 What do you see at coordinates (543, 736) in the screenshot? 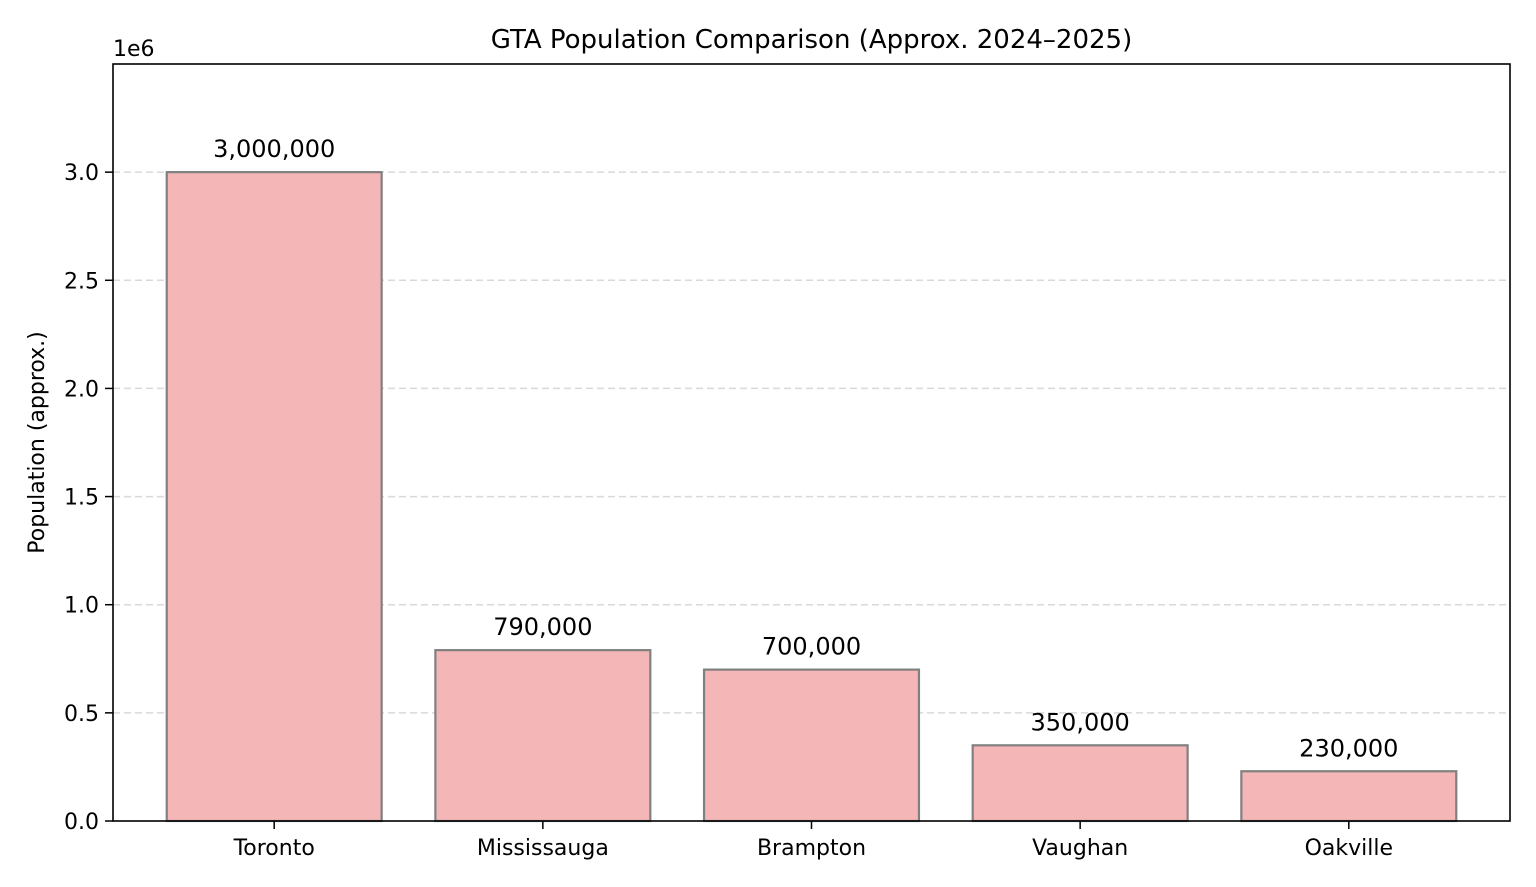
I see `bar-mississauga` at bounding box center [543, 736].